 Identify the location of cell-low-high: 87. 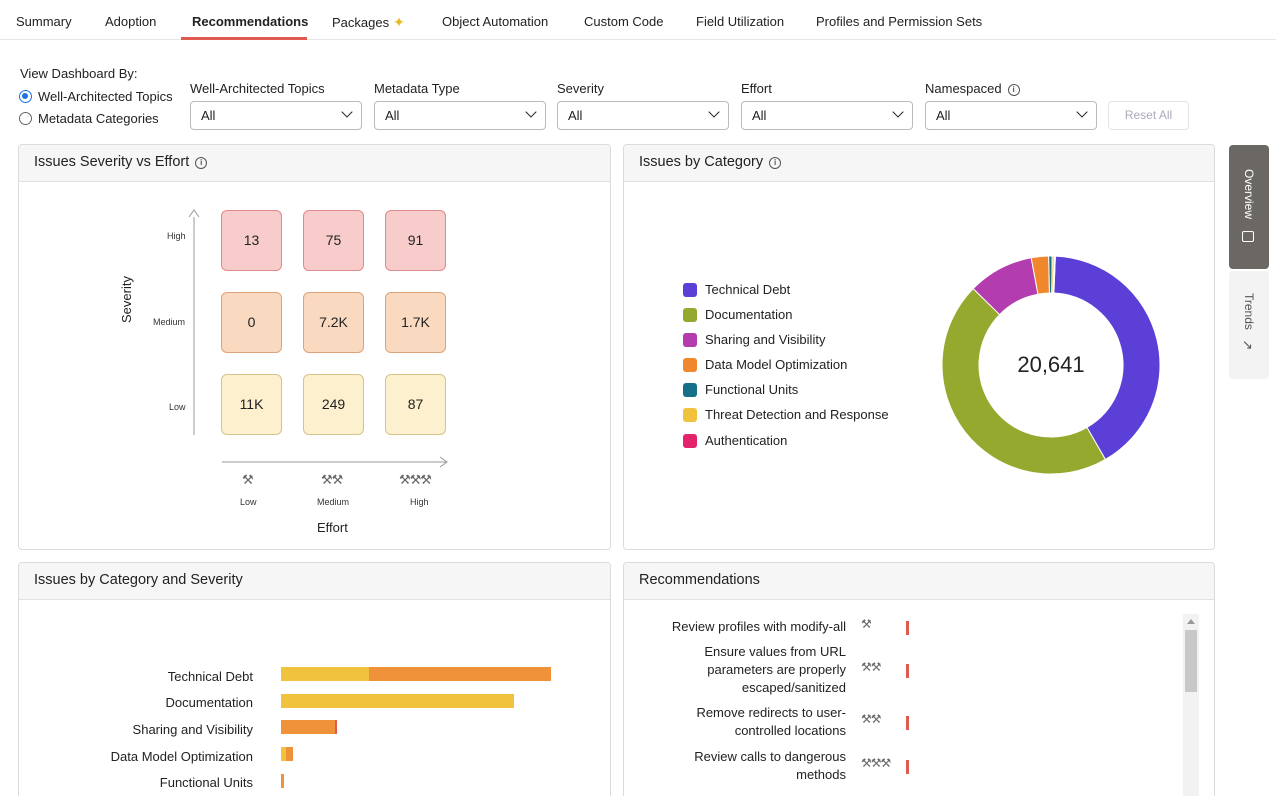
(415, 404).